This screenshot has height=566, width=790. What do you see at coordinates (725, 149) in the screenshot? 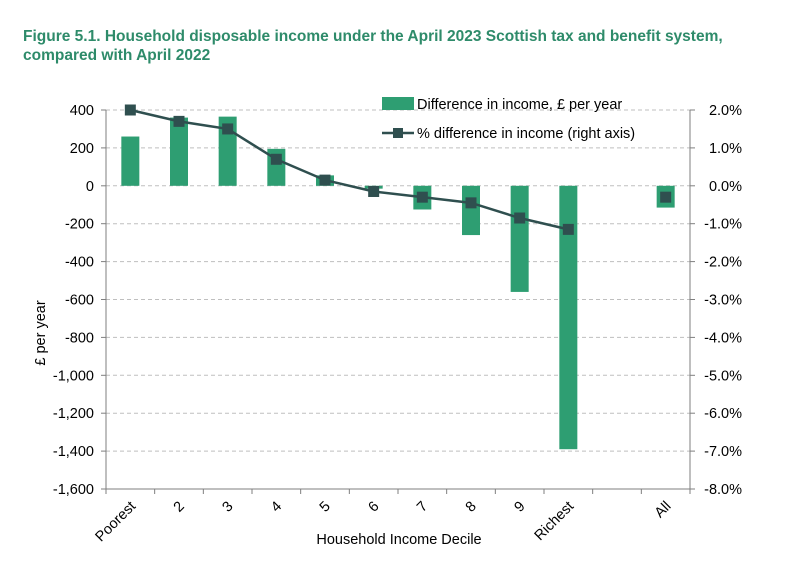
I see `y-right-tick-label: 1.0%` at bounding box center [725, 149].